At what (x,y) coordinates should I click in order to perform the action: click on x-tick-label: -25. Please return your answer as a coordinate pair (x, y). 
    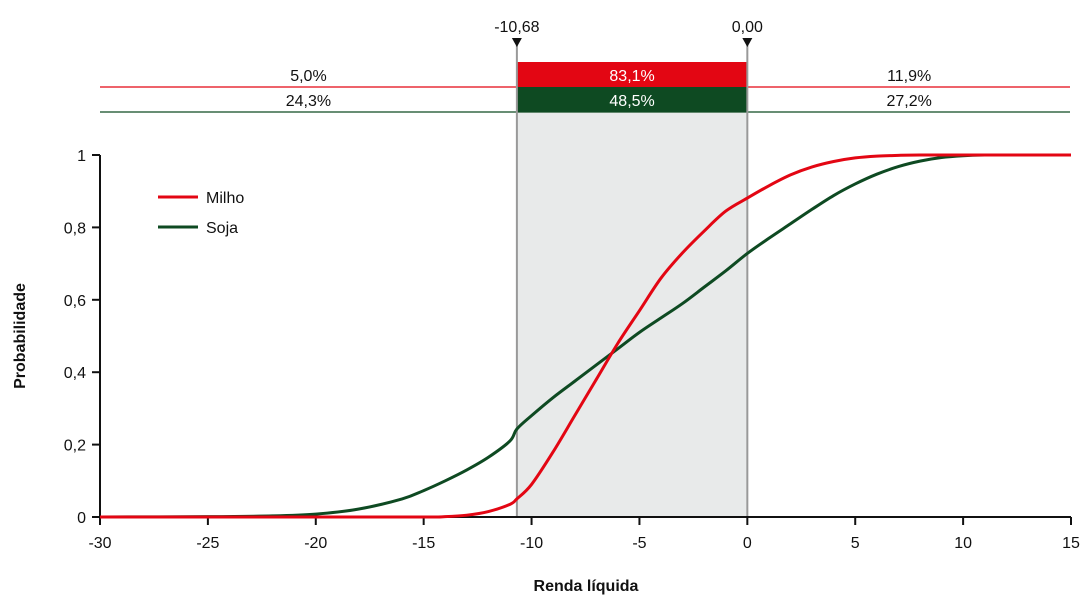
    Looking at the image, I should click on (207, 543).